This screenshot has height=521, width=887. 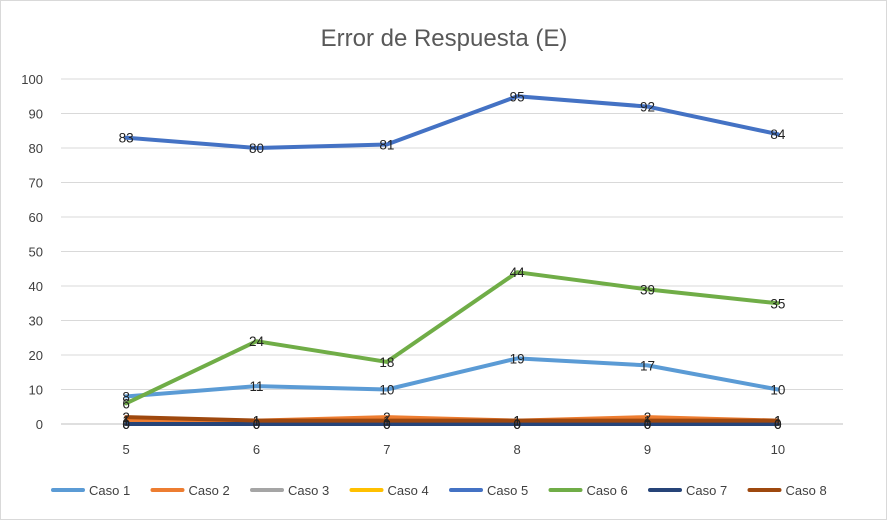 I want to click on y-axis-ticks: 0 10 20 30 40 50 60 70 80 90 100, so click(x=32, y=252).